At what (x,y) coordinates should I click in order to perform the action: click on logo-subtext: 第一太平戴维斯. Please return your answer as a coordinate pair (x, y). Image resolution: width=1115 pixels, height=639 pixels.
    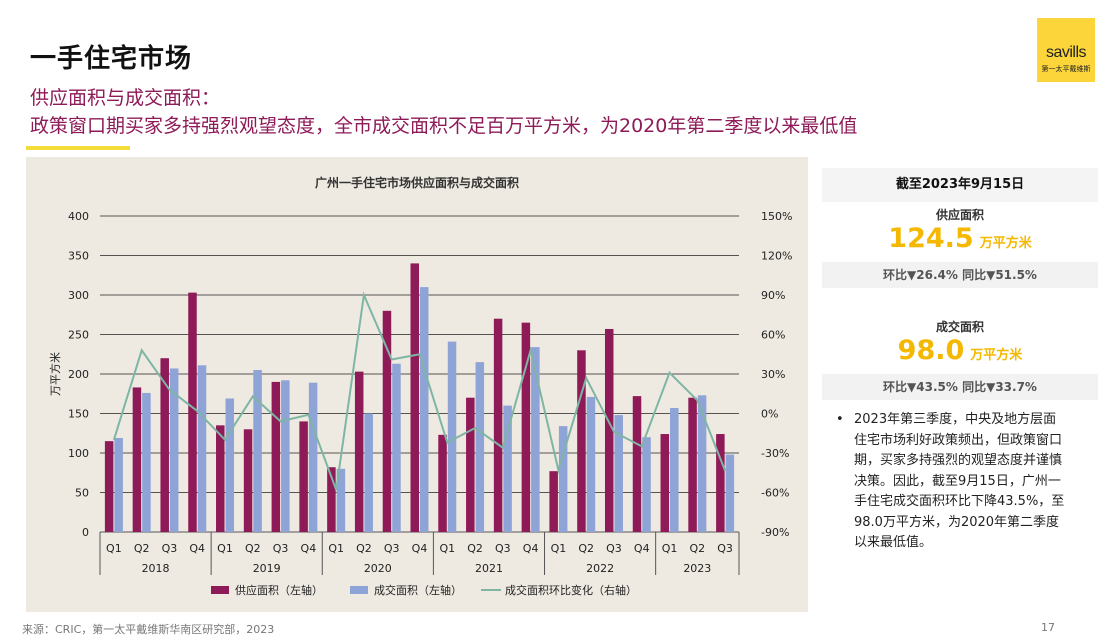
    Looking at the image, I should click on (1066, 69).